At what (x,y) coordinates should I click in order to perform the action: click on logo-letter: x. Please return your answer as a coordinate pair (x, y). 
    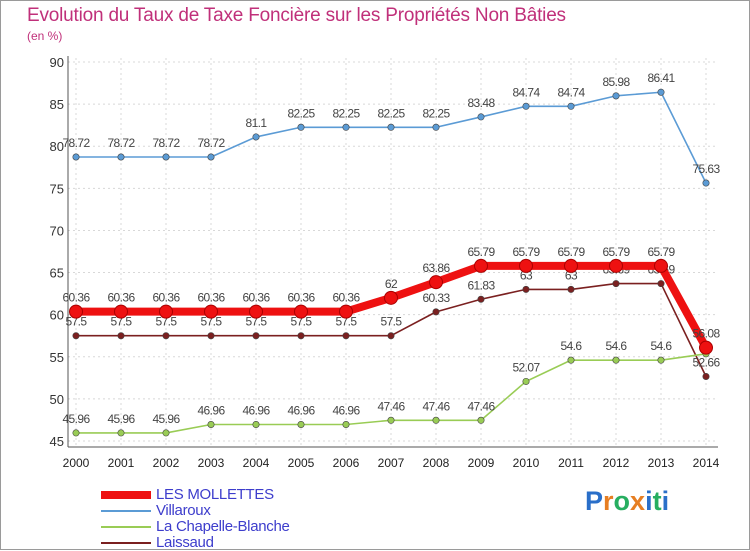
    Looking at the image, I should click on (638, 501).